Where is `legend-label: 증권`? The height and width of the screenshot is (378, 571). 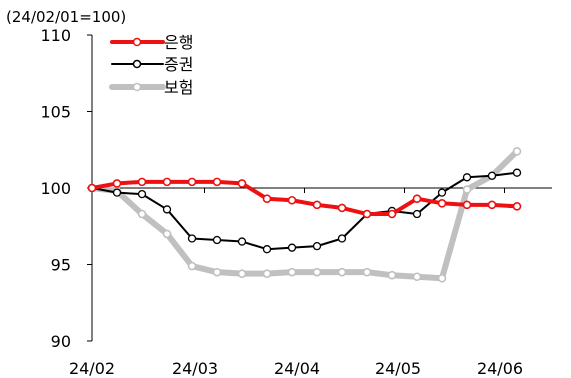
legend-label: 증권 is located at coordinates (178, 64).